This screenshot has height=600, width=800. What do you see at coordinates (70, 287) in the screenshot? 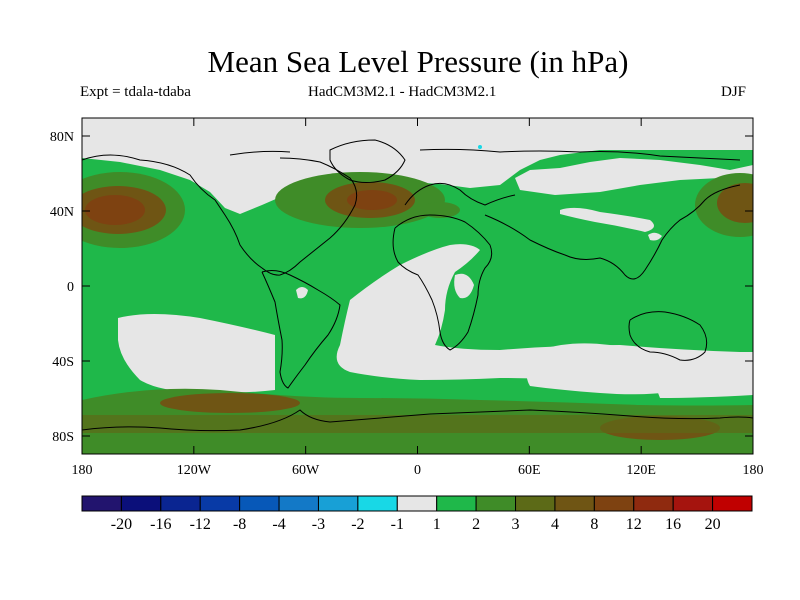
I see `lat-tick-label: 0` at bounding box center [70, 287].